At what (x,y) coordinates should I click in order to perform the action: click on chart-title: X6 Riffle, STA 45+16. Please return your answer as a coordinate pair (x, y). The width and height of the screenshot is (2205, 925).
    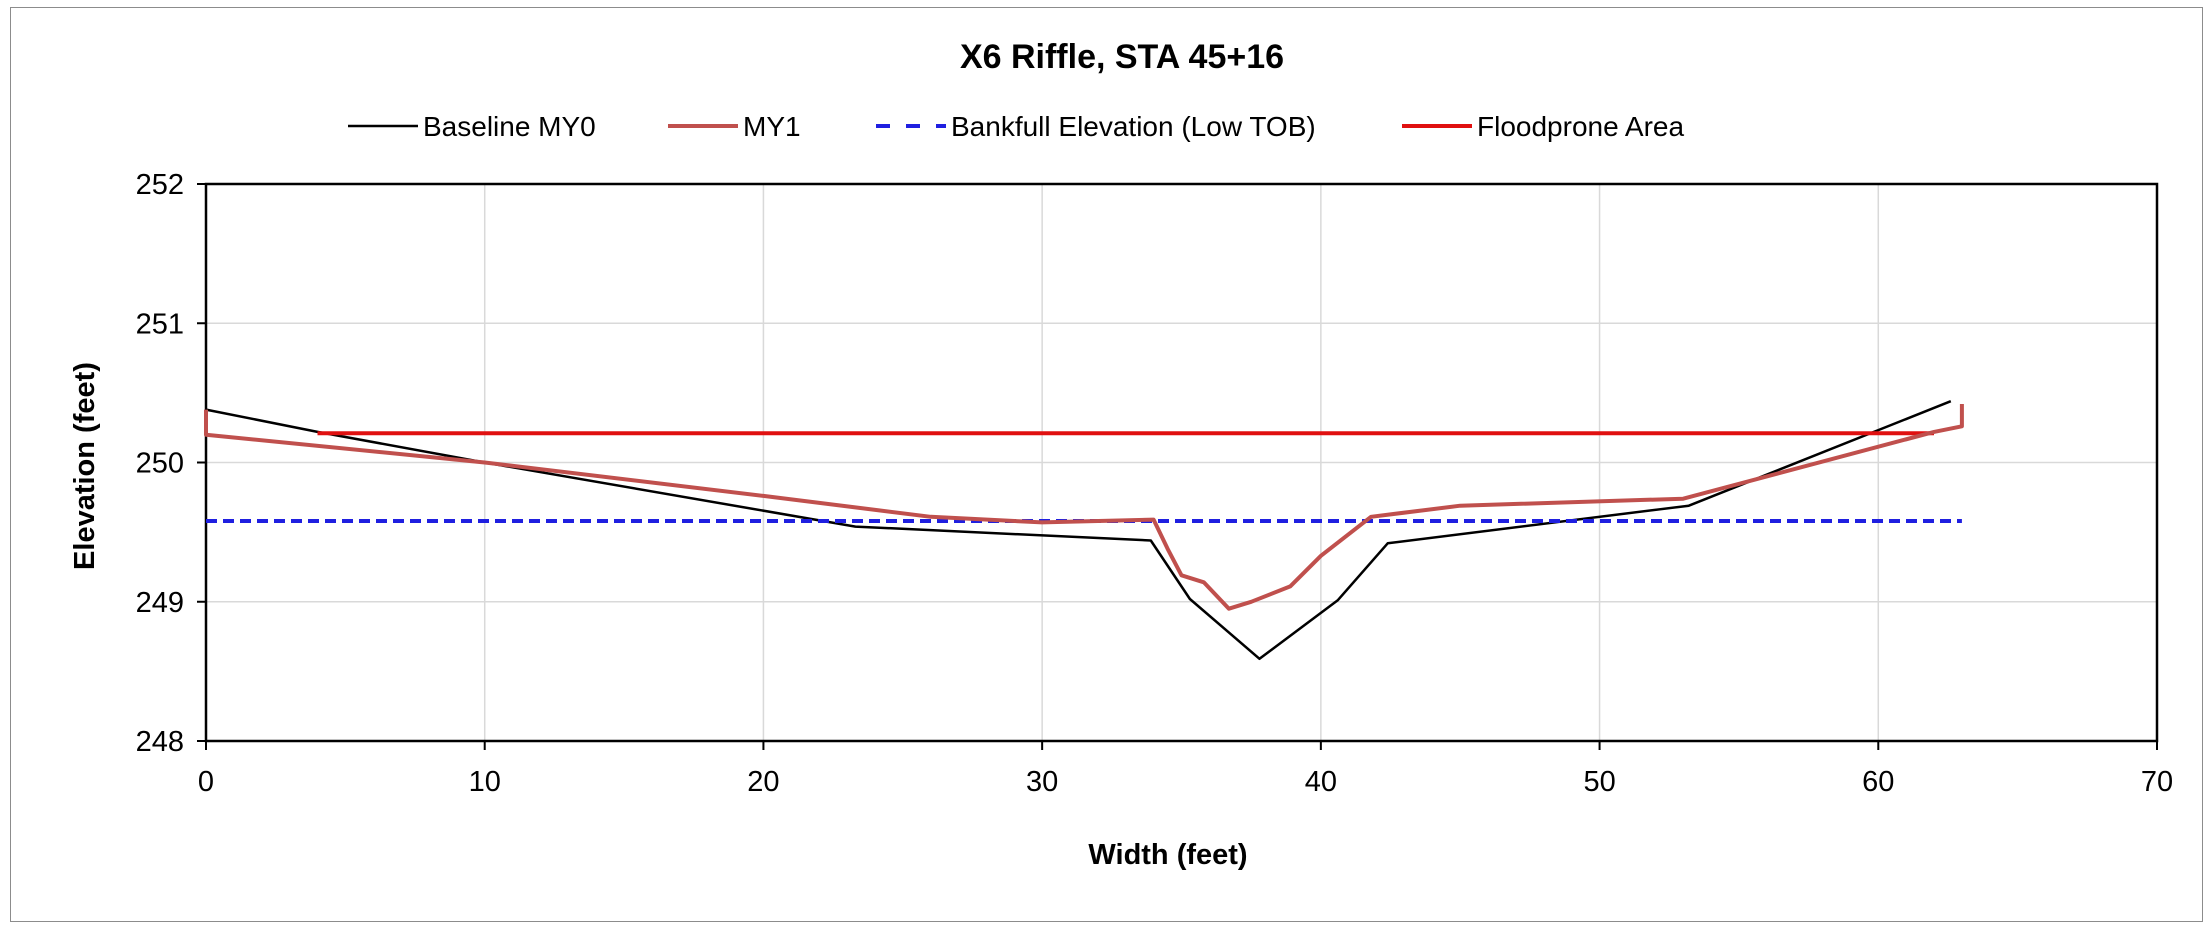
    Looking at the image, I should click on (1122, 57).